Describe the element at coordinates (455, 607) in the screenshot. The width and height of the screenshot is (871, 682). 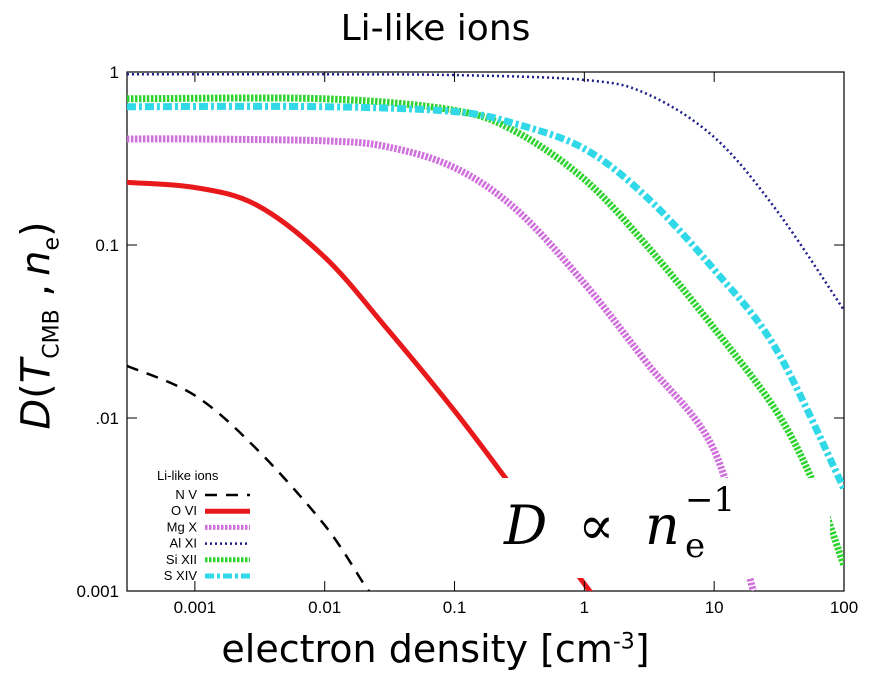
I see `x-tick-label: 0.1` at that location.